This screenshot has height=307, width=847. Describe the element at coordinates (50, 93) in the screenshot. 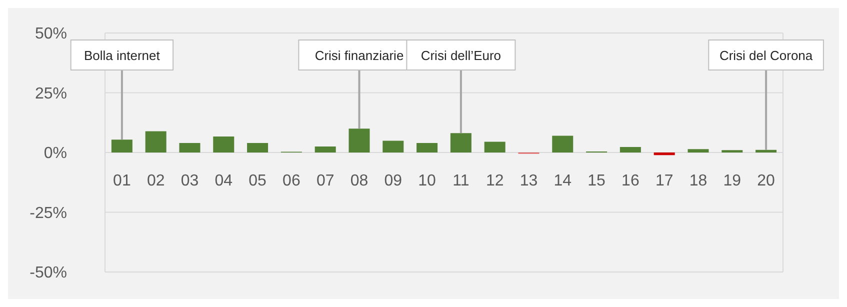

I see `y-tick-label: 25%` at that location.